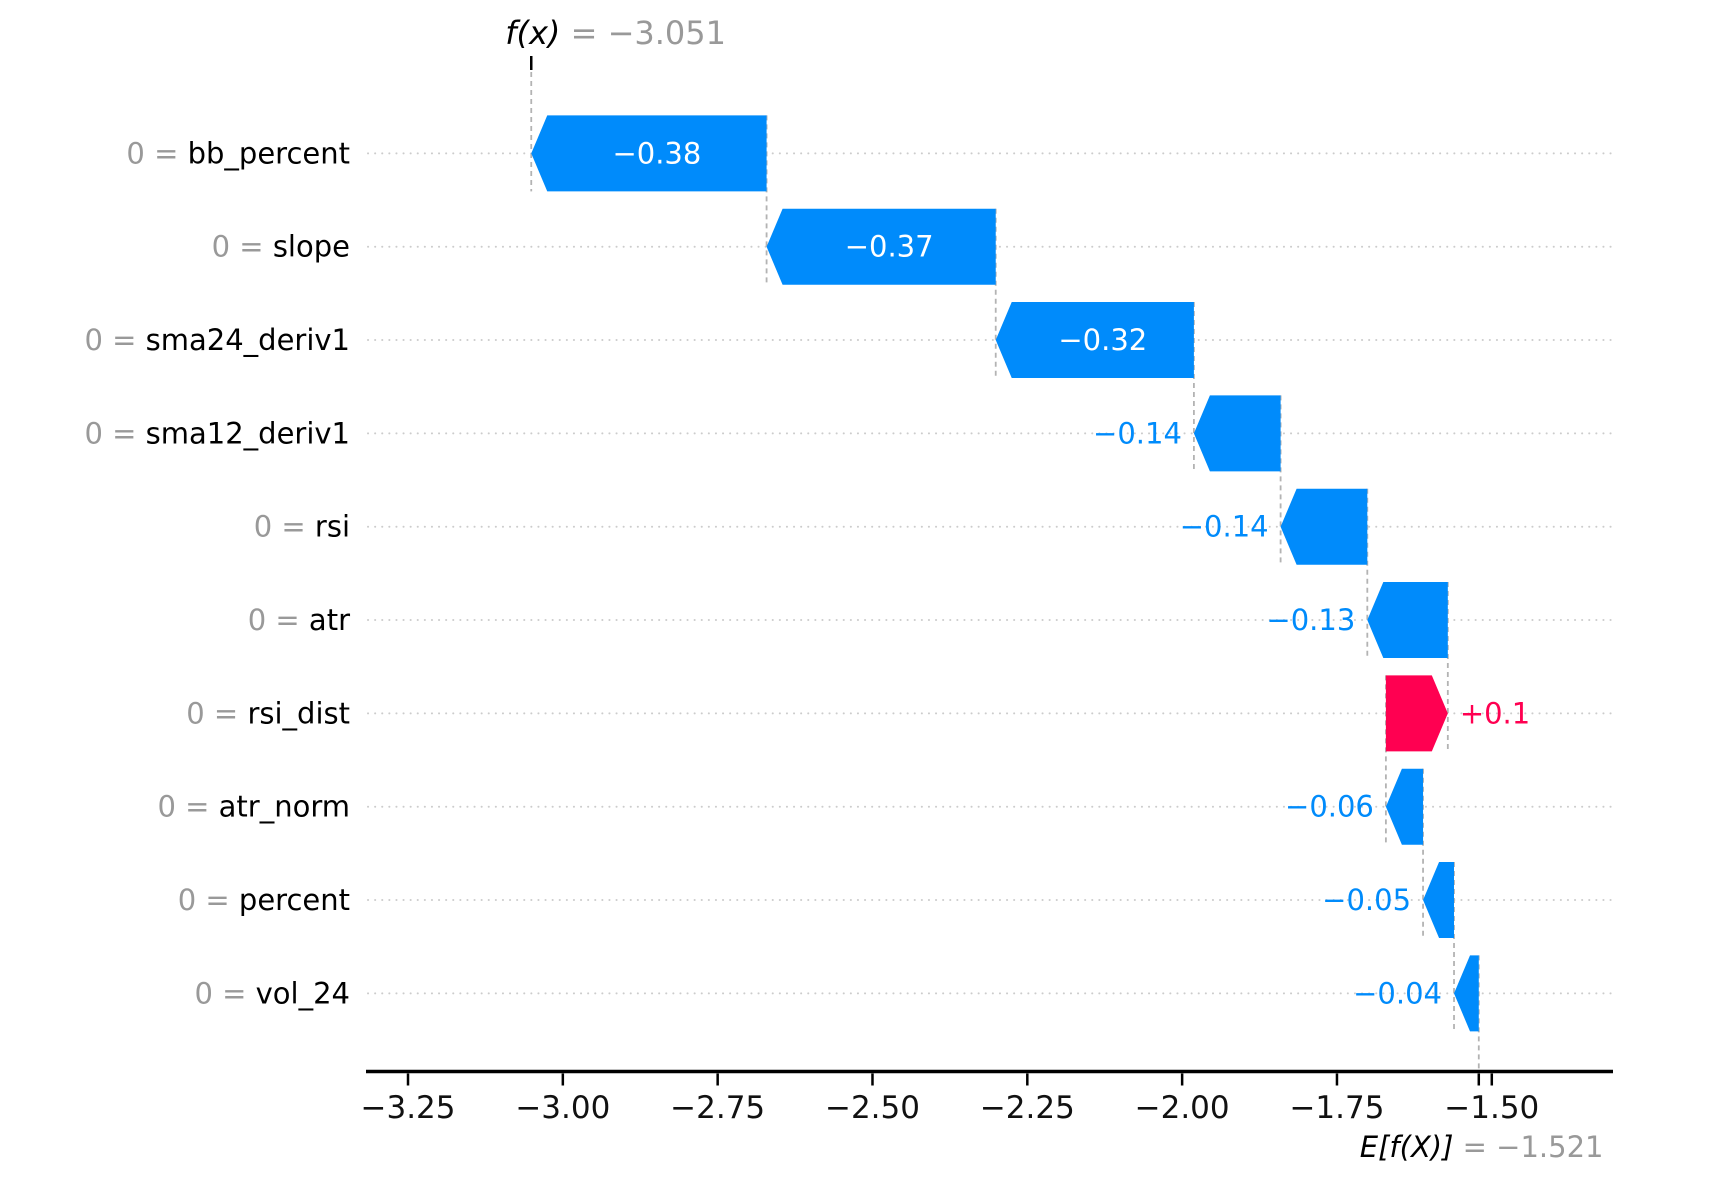 The image size is (1723, 1187). What do you see at coordinates (717, 1108) in the screenshot?
I see `x-tick-label: −2.75` at bounding box center [717, 1108].